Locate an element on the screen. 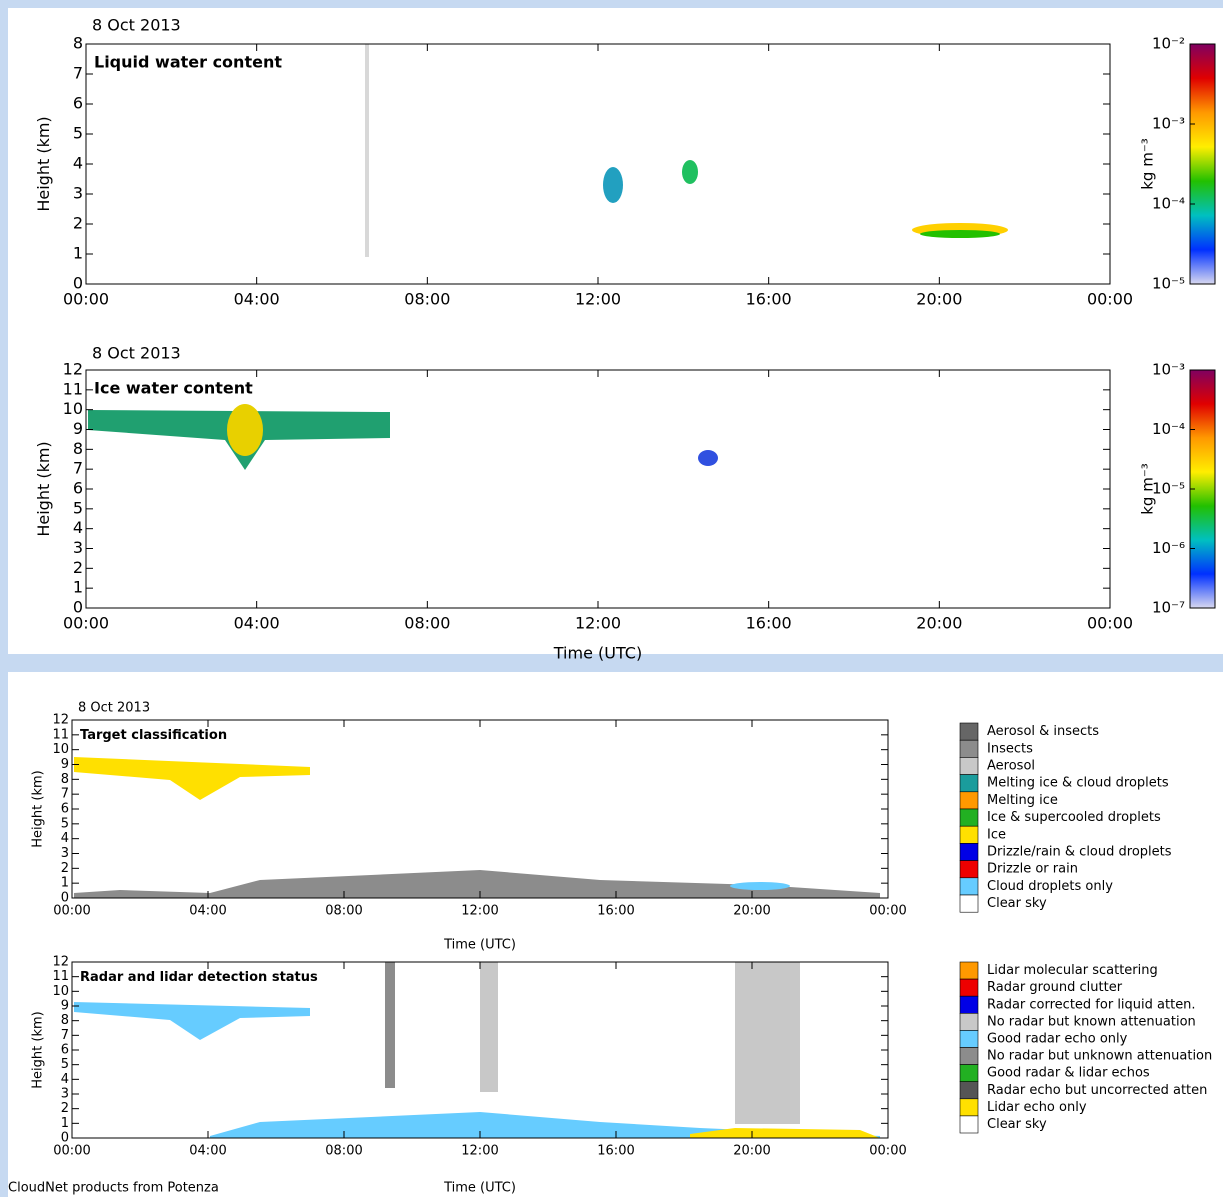 This screenshot has height=1197, width=1223. legend-label: Lidar echo only is located at coordinates (1037, 1107).